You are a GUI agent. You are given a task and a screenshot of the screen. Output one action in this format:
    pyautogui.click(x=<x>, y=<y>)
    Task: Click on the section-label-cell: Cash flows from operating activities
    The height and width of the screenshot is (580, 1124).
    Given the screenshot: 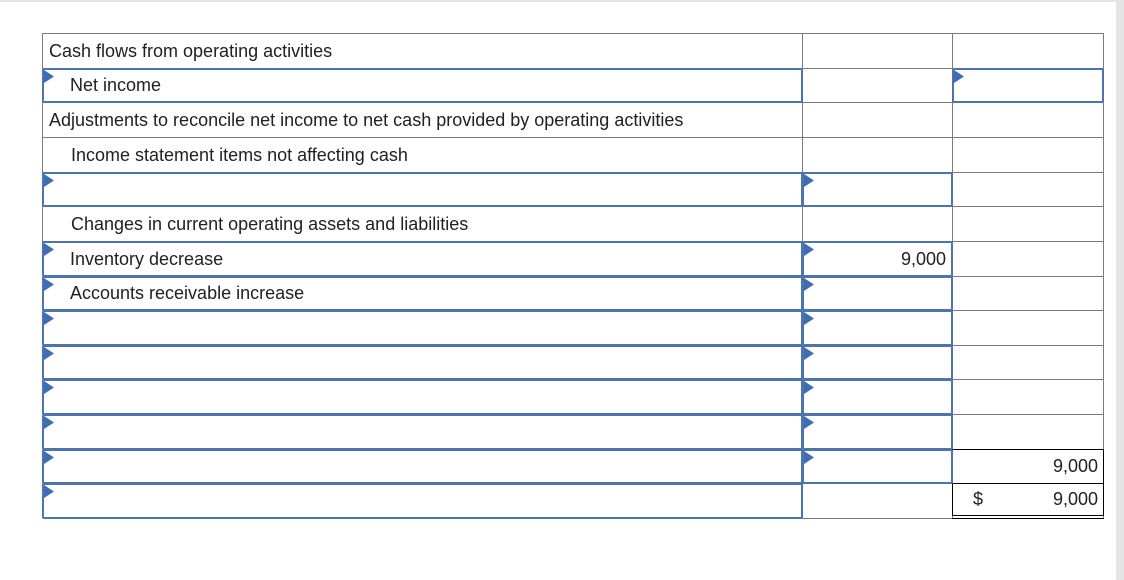 What is the action you would take?
    pyautogui.click(x=422, y=51)
    